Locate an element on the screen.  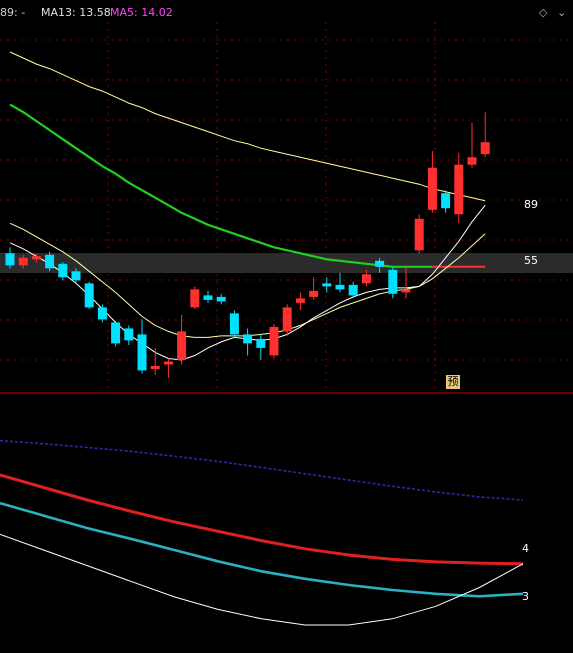
ma5-legend: MA5: 14.02 is located at coordinates (141, 12).